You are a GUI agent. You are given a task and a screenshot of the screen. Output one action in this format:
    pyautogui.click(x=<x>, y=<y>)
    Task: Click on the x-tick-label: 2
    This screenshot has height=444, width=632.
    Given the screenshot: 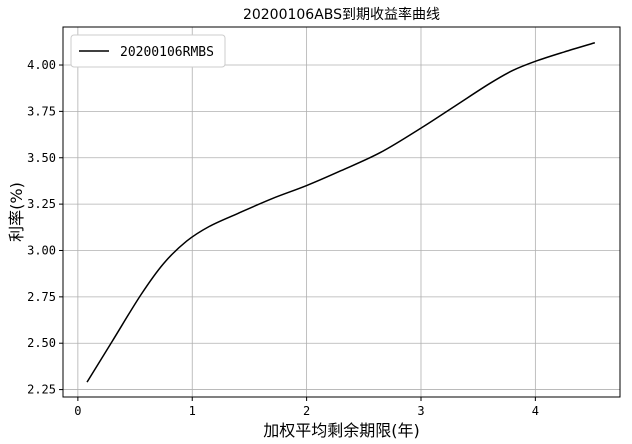 What is the action you would take?
    pyautogui.click(x=306, y=411)
    